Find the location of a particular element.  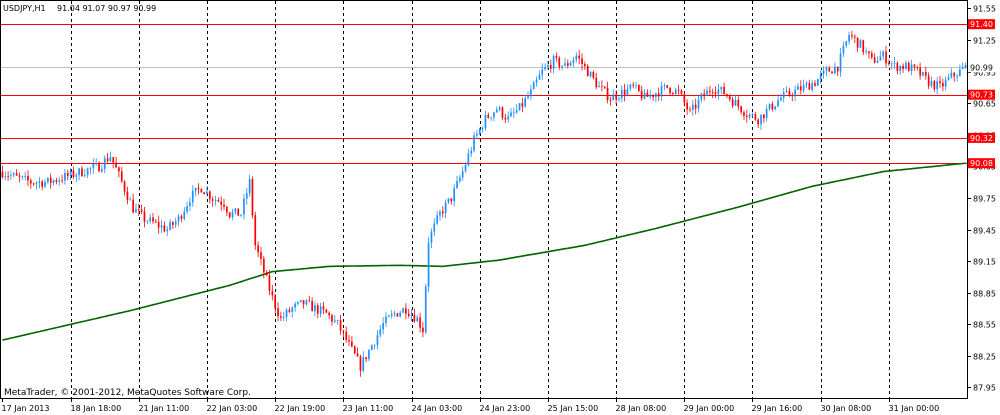

price-tick-label: 90.95 is located at coordinates (984, 73).